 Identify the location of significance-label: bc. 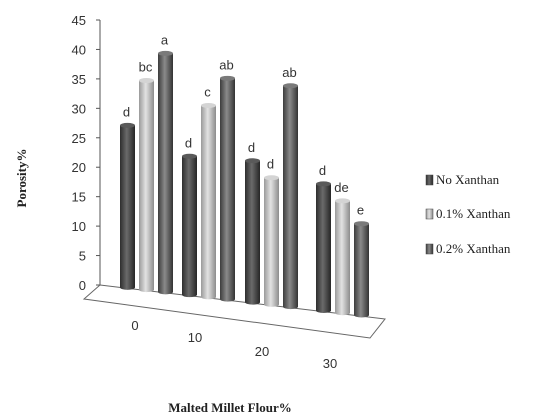
(146, 67).